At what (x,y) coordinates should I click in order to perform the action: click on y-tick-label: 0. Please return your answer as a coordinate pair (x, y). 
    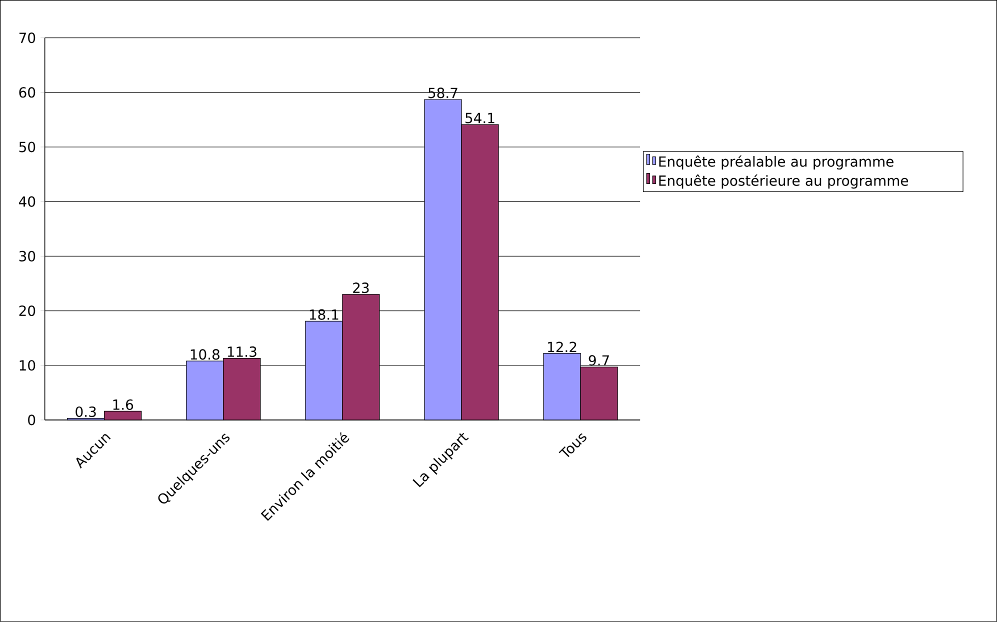
    Looking at the image, I should click on (32, 420).